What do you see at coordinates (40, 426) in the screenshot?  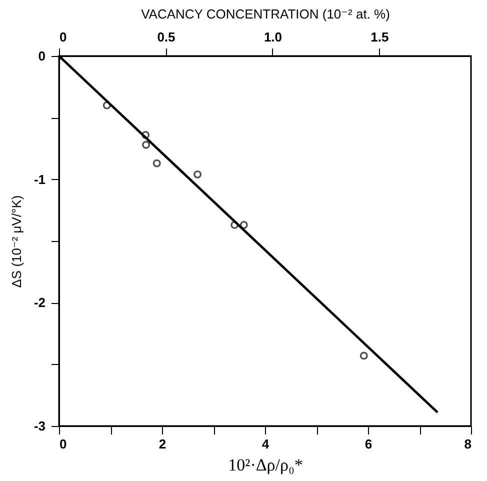 I see `y-tick-label: -3` at bounding box center [40, 426].